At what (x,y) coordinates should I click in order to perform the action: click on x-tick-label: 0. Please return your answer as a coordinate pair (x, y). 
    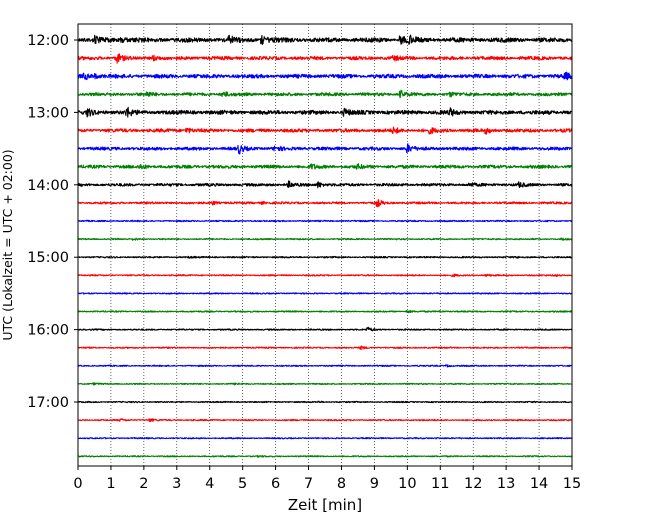
    Looking at the image, I should click on (77, 484).